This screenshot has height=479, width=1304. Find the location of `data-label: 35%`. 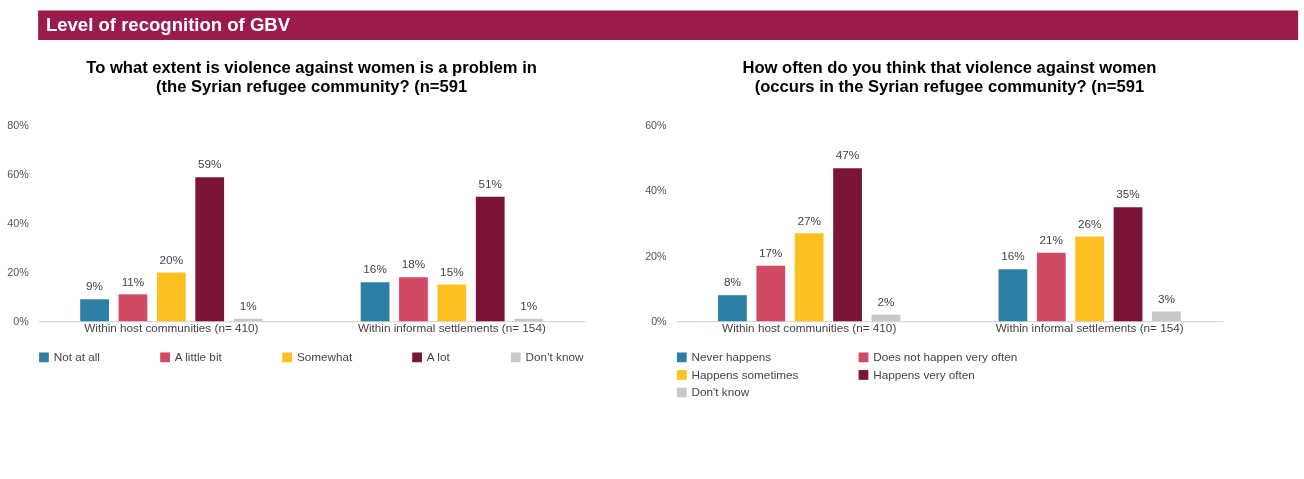

data-label: 35% is located at coordinates (1128, 194).